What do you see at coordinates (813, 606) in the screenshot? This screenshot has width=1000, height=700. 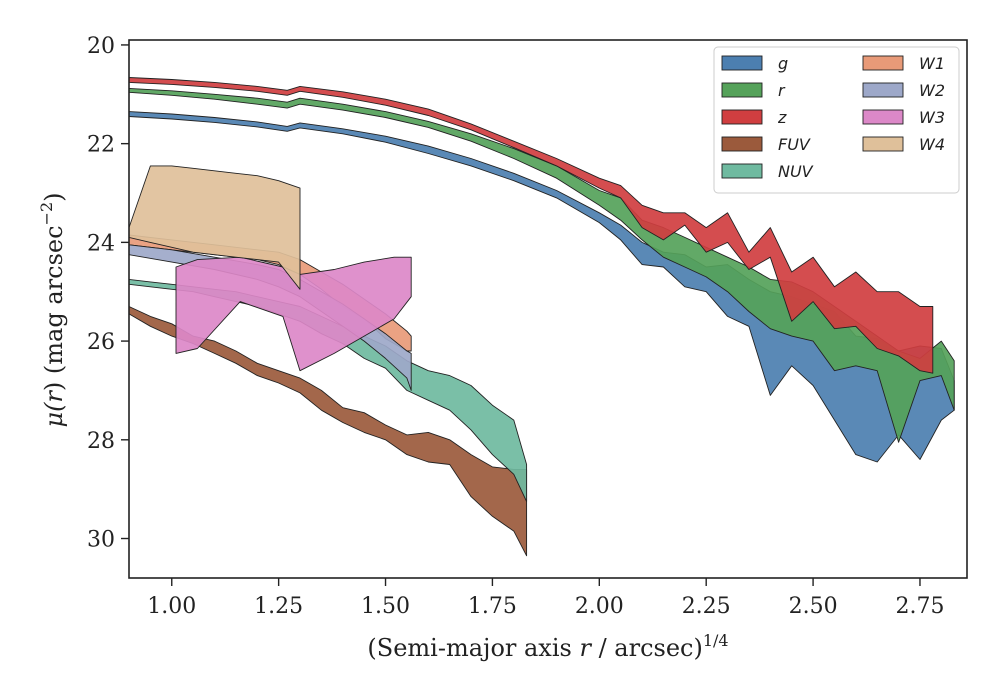 I see `x-tick-label: 2.50` at bounding box center [813, 606].